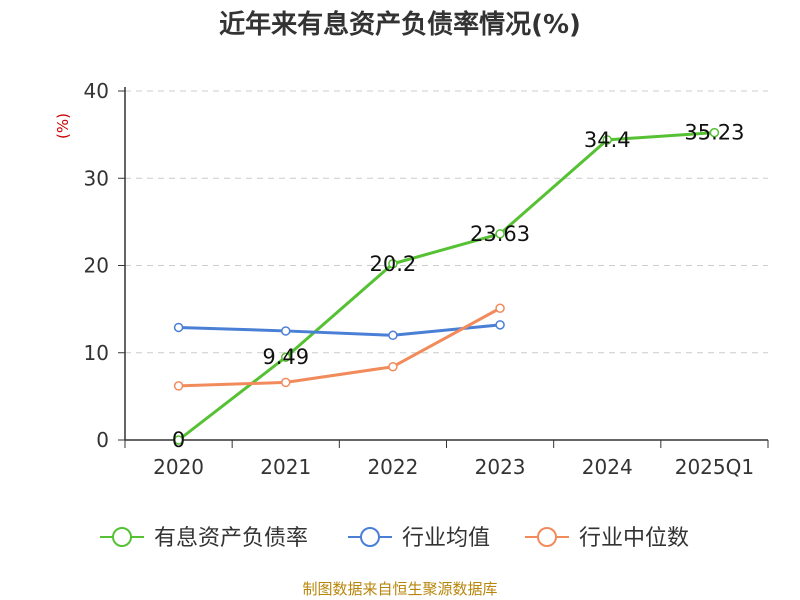 Image resolution: width=800 pixels, height=600 pixels. I want to click on legend-item-3: 行业中位数, so click(607, 538).